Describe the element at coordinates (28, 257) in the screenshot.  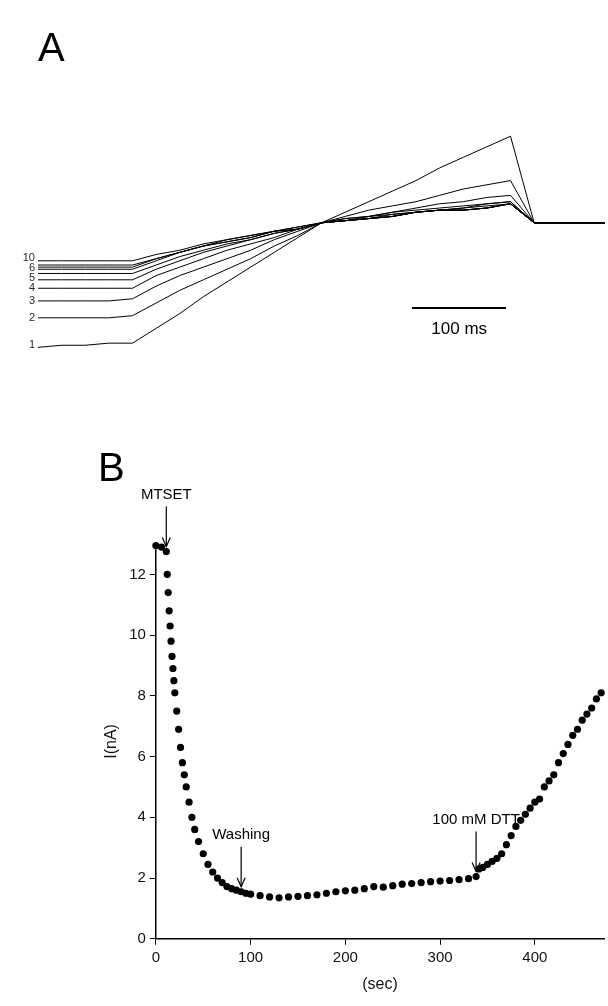
I see `series-label: 10` at that location.